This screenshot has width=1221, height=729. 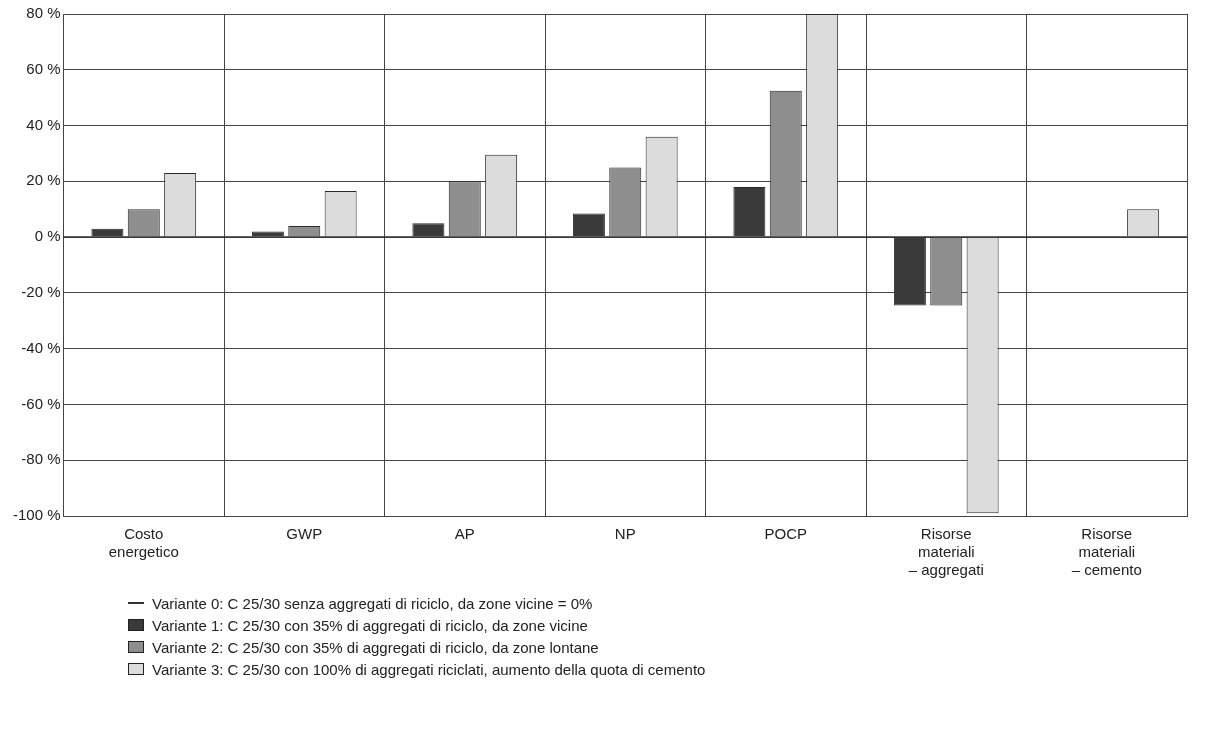 What do you see at coordinates (41, 459) in the screenshot?
I see `y-tick-label: -80 %` at bounding box center [41, 459].